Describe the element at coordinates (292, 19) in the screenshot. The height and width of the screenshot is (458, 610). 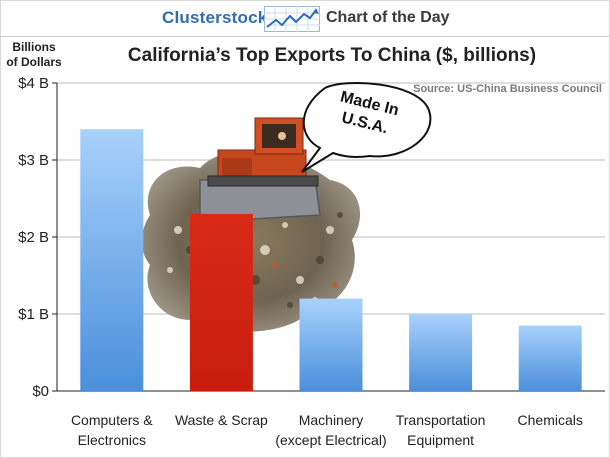
I see `rising-chart-logo-icon` at that location.